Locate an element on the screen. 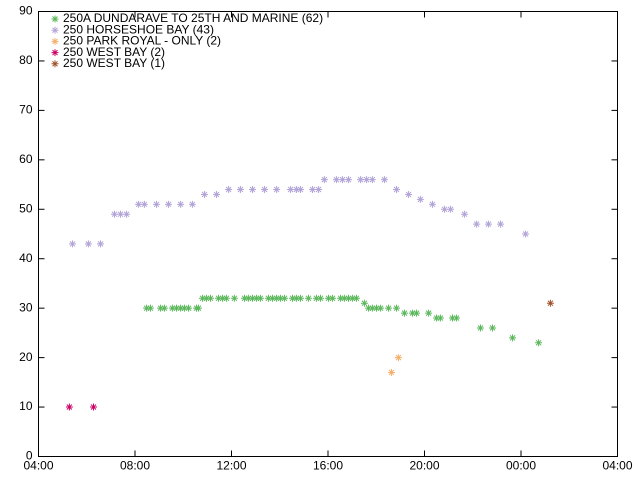 Image resolution: width=640 pixels, height=480 pixels. y-tick-label: 0 is located at coordinates (29, 456).